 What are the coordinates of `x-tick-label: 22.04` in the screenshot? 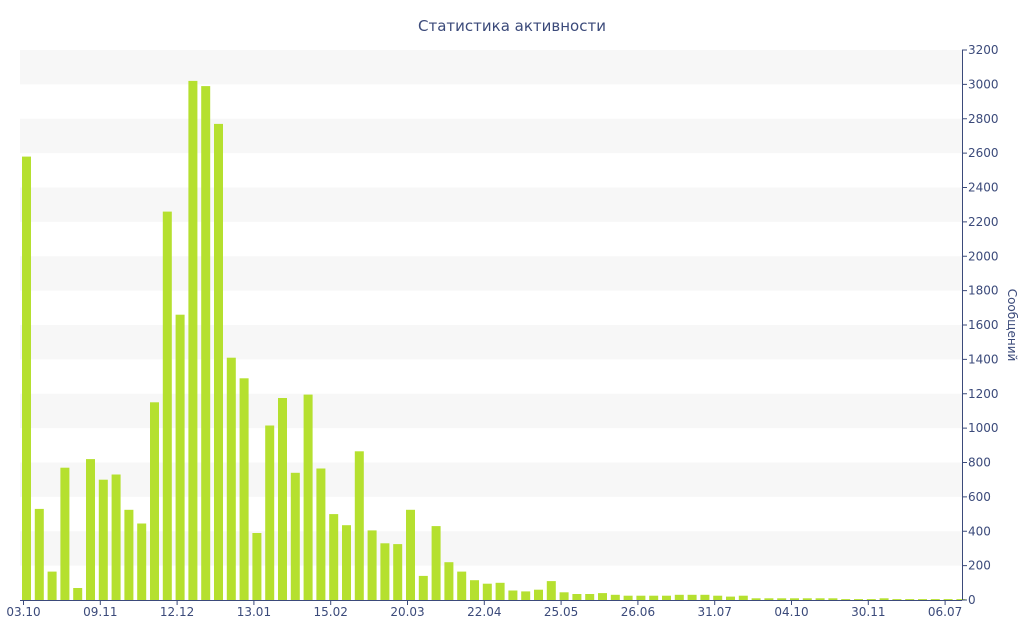 It's located at (484, 612).